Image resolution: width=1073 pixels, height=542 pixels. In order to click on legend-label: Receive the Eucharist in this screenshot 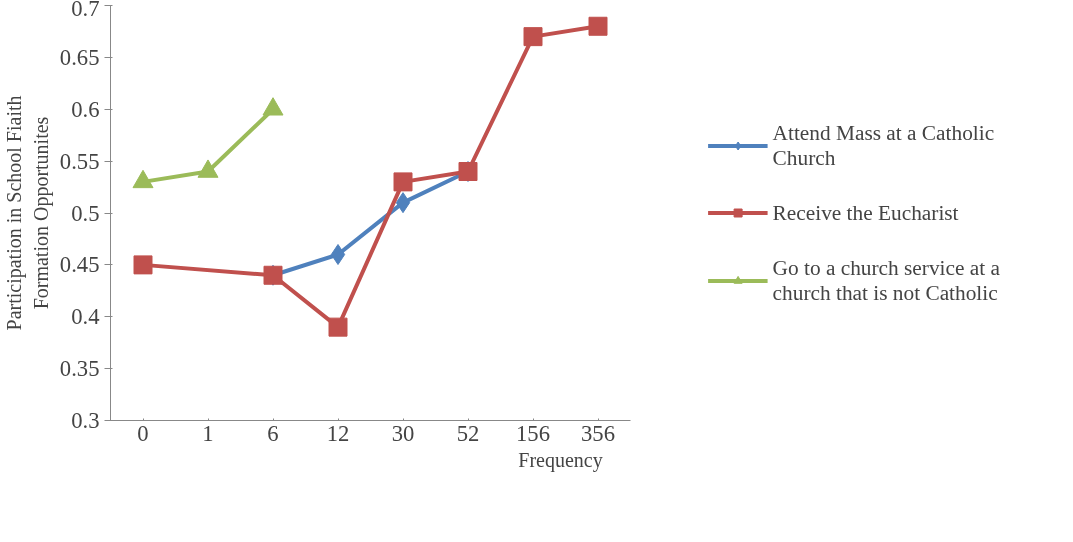, I will do `click(865, 212)`.